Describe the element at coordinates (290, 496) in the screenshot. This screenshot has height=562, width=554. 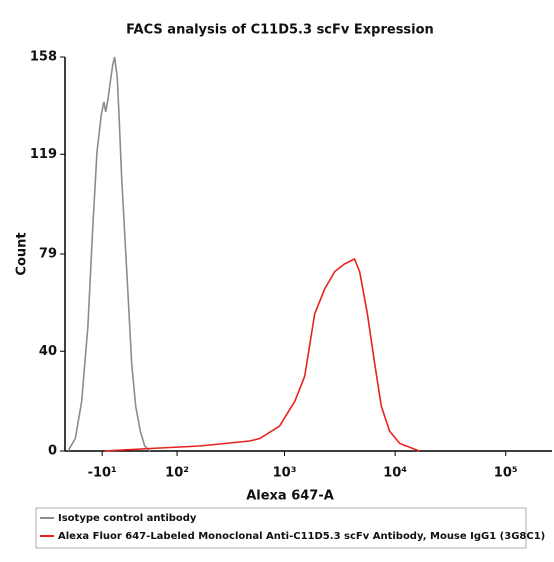
I see `x-axis-label: Alexa 647-A` at that location.